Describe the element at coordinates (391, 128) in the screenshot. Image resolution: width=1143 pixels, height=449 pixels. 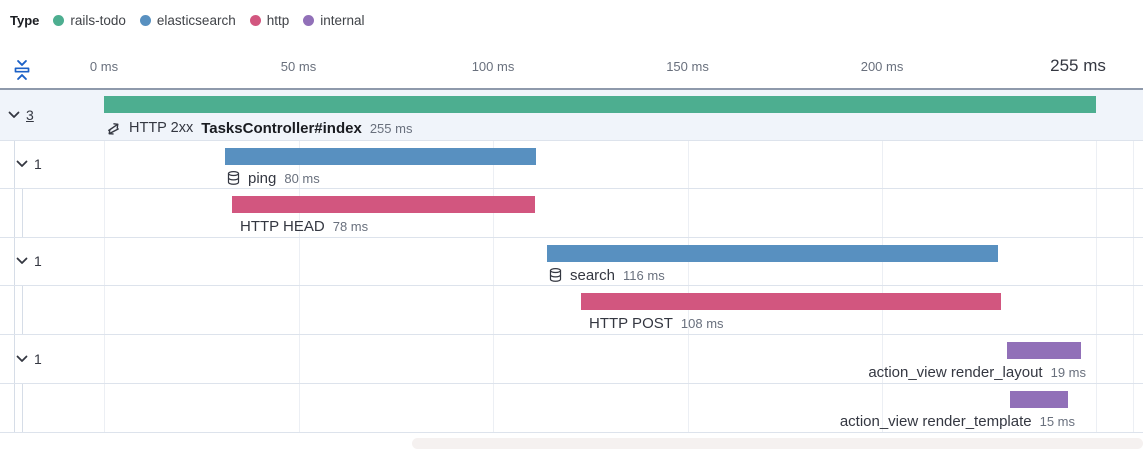
I see `span-duration-label: 255 ms` at that location.